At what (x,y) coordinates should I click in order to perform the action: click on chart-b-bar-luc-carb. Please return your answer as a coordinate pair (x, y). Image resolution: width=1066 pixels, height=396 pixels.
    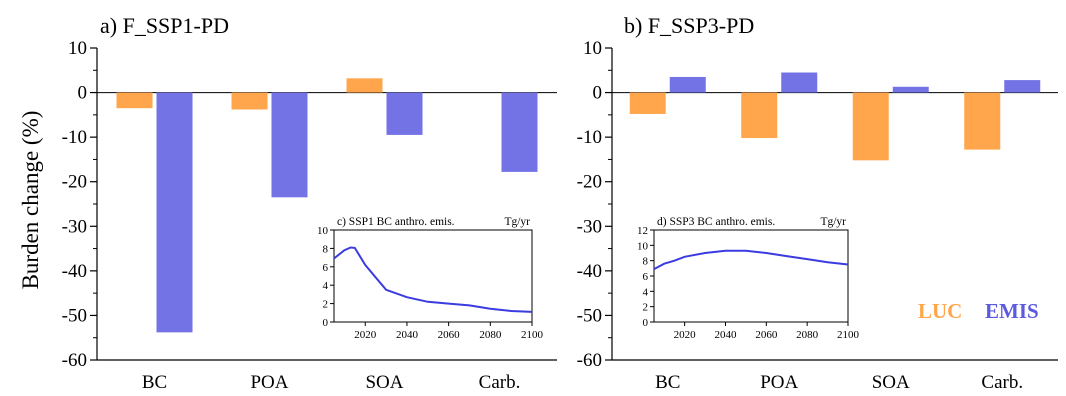
    Looking at the image, I should click on (982, 121).